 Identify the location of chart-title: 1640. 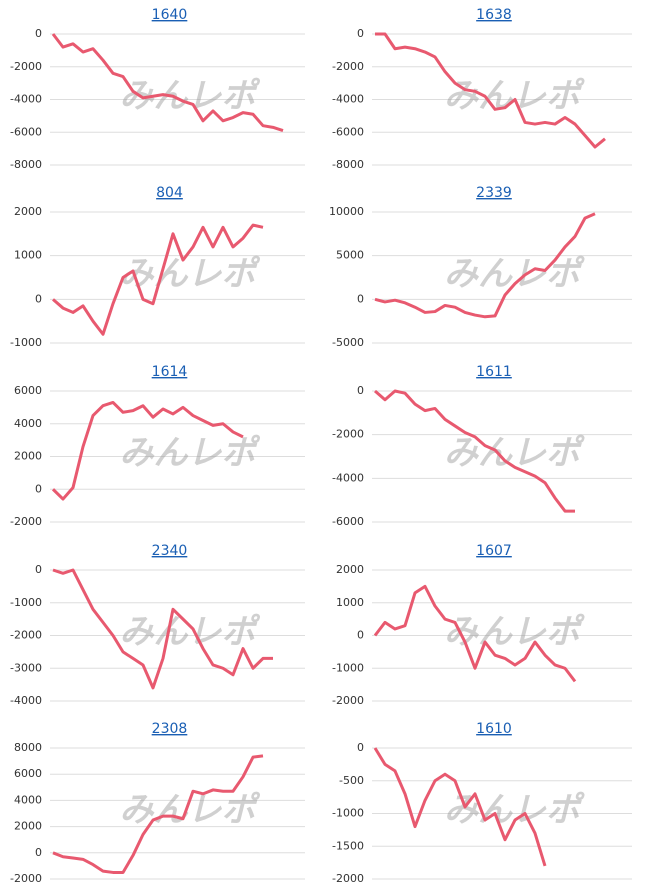
(170, 15).